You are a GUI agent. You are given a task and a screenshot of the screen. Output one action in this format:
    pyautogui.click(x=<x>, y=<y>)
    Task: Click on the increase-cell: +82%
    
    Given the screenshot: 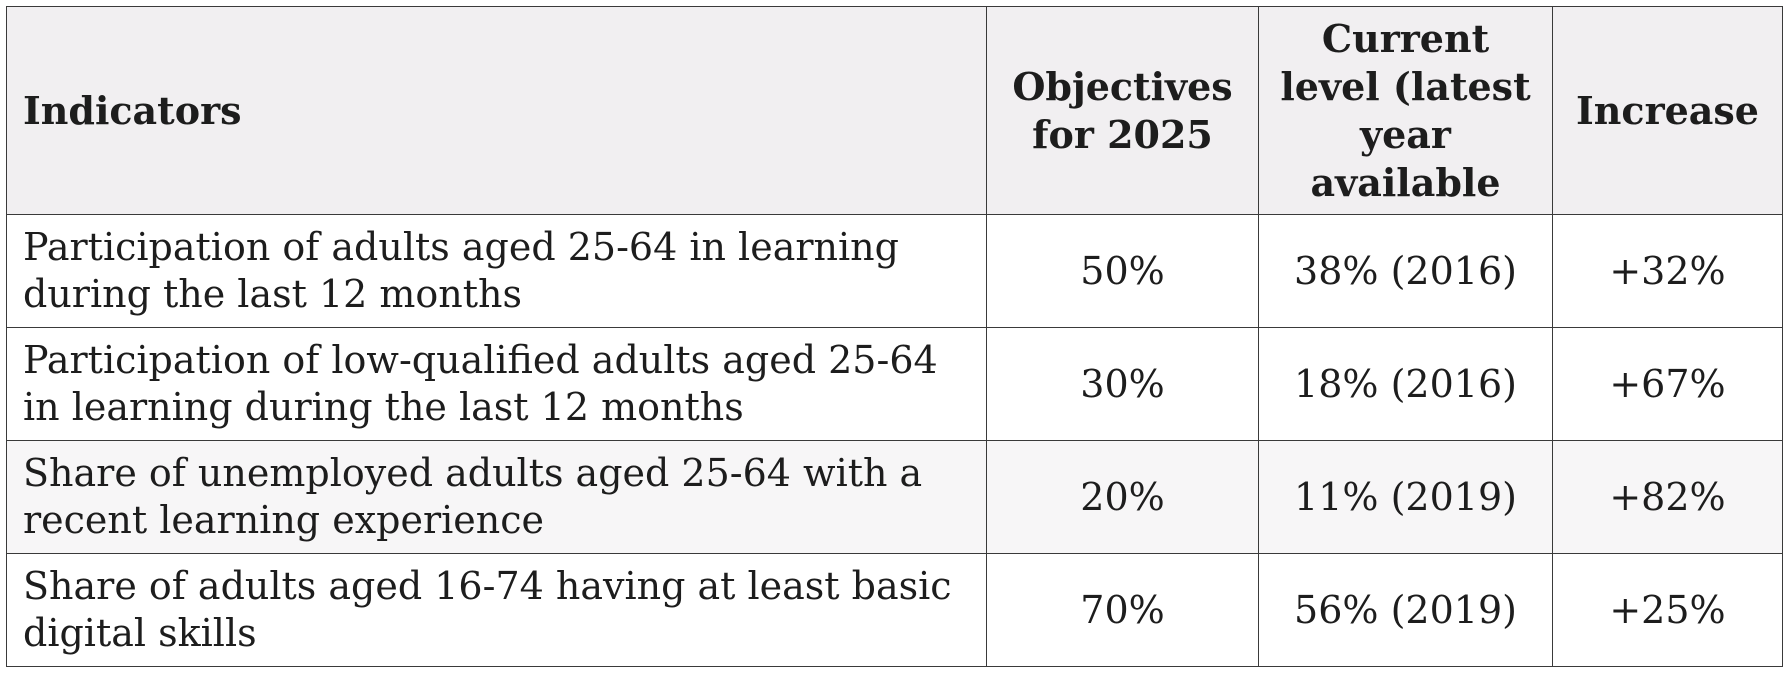 What is the action you would take?
    pyautogui.click(x=1667, y=497)
    